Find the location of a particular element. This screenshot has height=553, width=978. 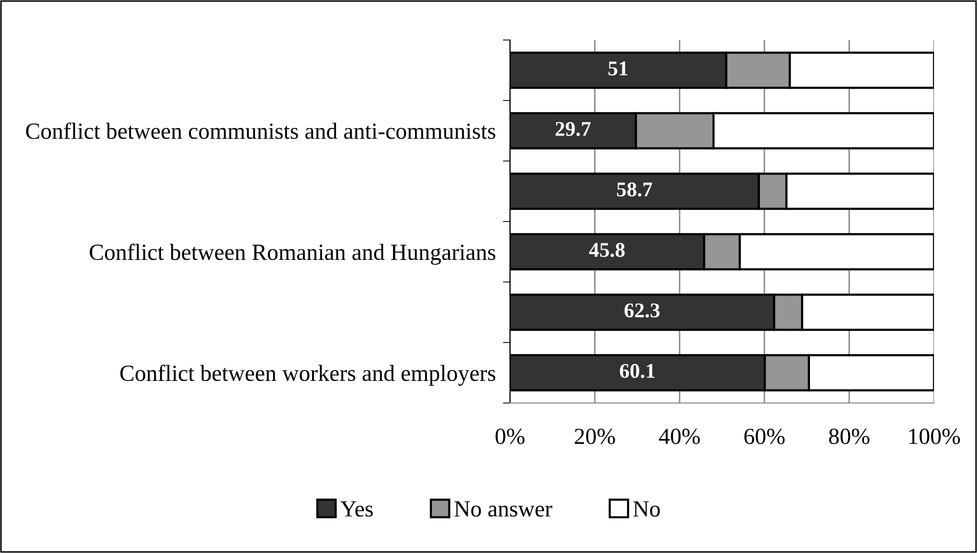

legend-label: No answer is located at coordinates (503, 509).